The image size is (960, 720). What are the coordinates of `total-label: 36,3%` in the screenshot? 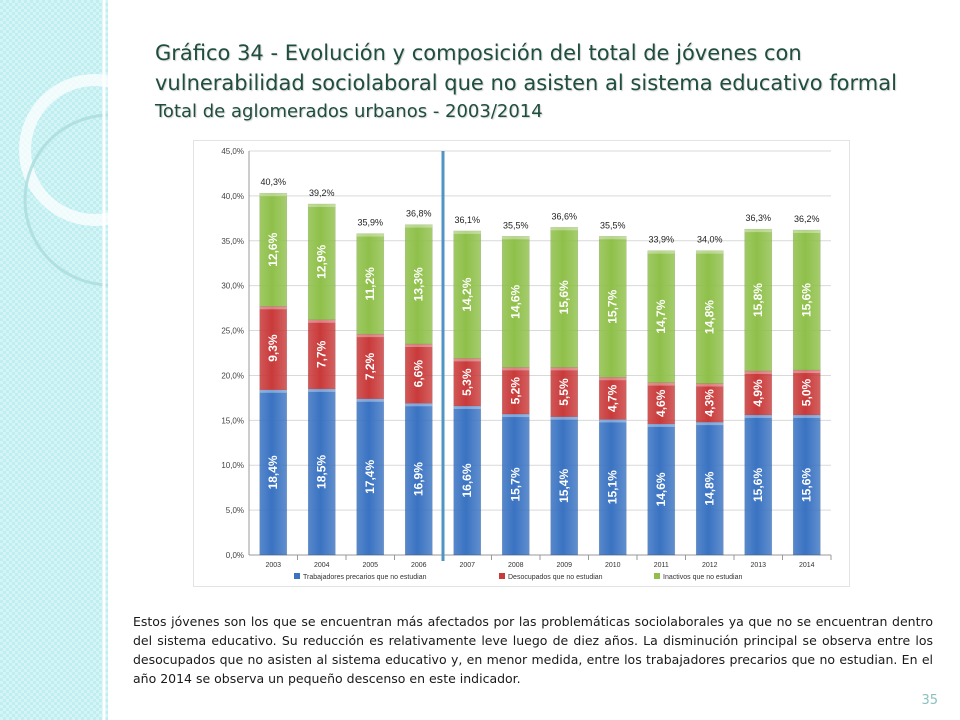 It's located at (758, 218).